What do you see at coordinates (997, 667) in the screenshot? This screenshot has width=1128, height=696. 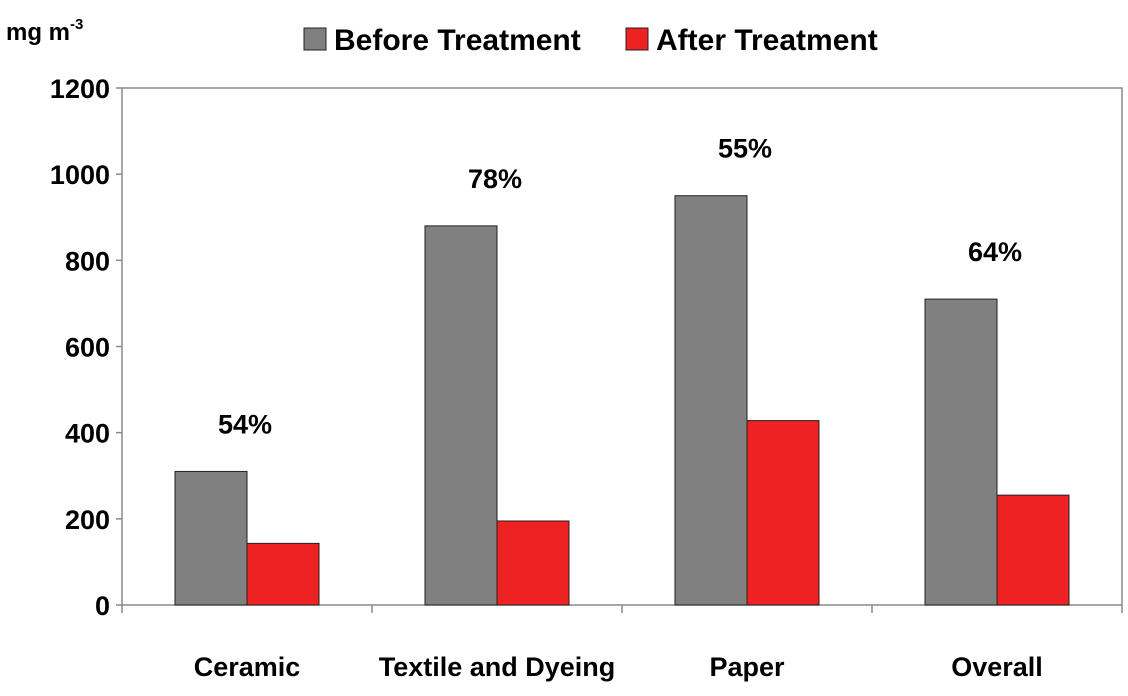 I see `x-category-label: Overall` at bounding box center [997, 667].